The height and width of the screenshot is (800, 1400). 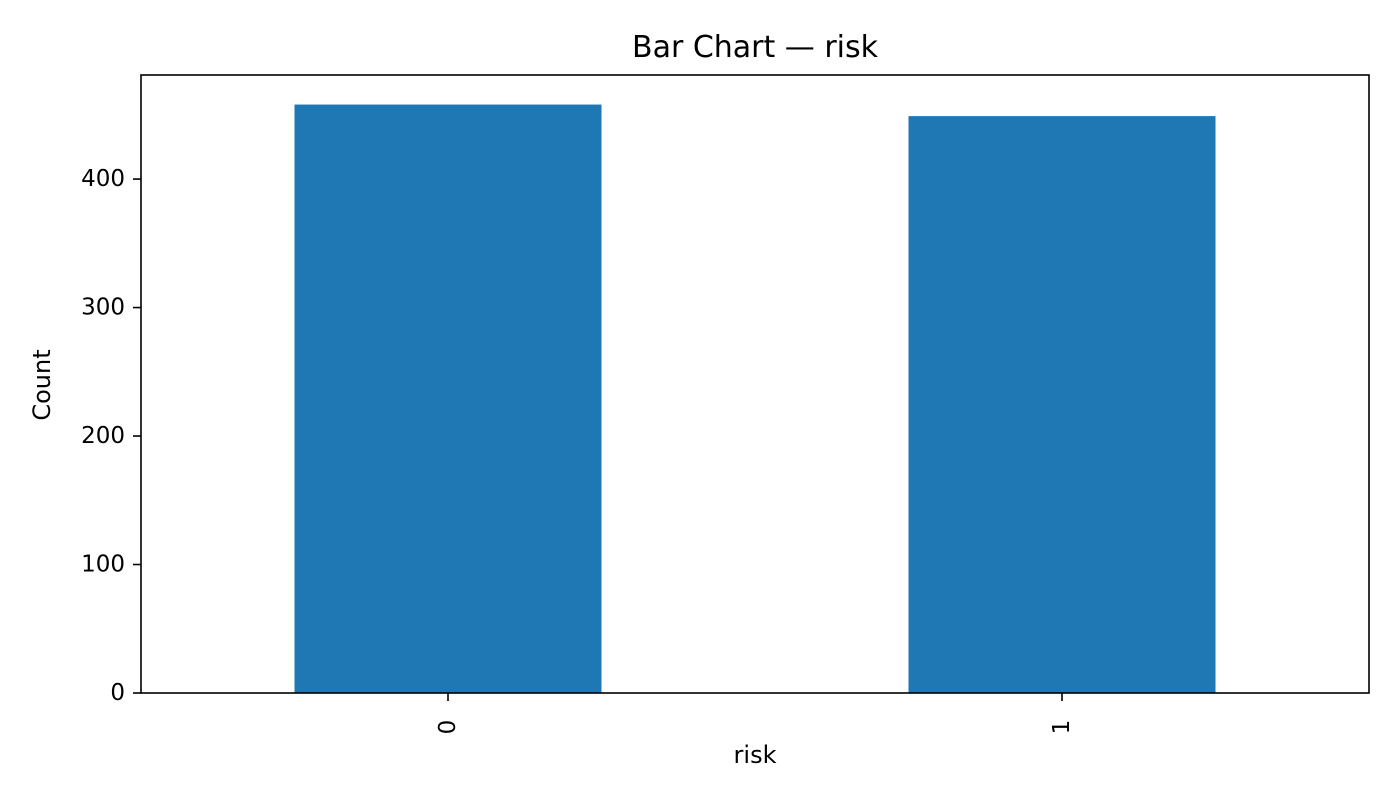 I want to click on chart-title: Bar Chart — risk, so click(x=755, y=47).